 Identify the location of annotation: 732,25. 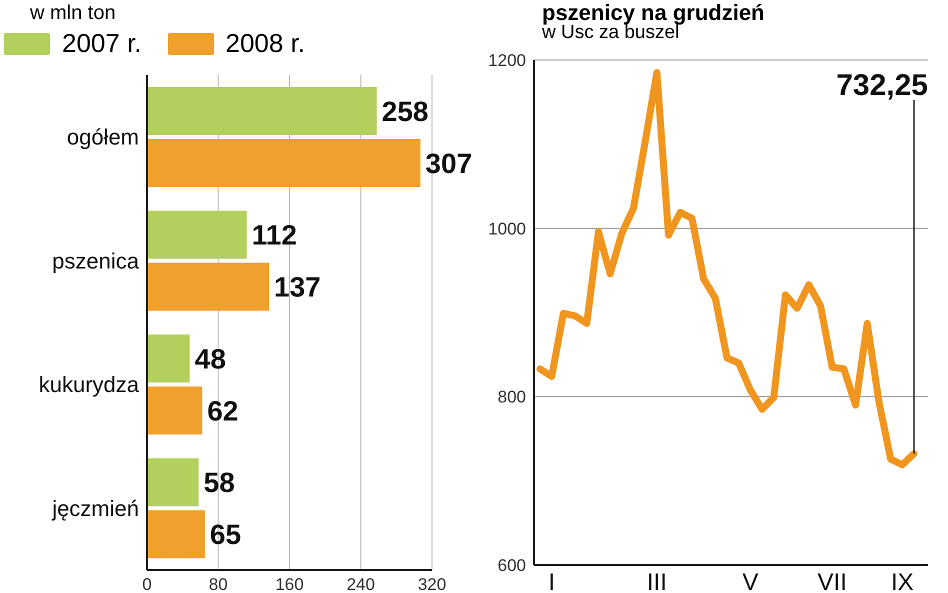
(882, 85).